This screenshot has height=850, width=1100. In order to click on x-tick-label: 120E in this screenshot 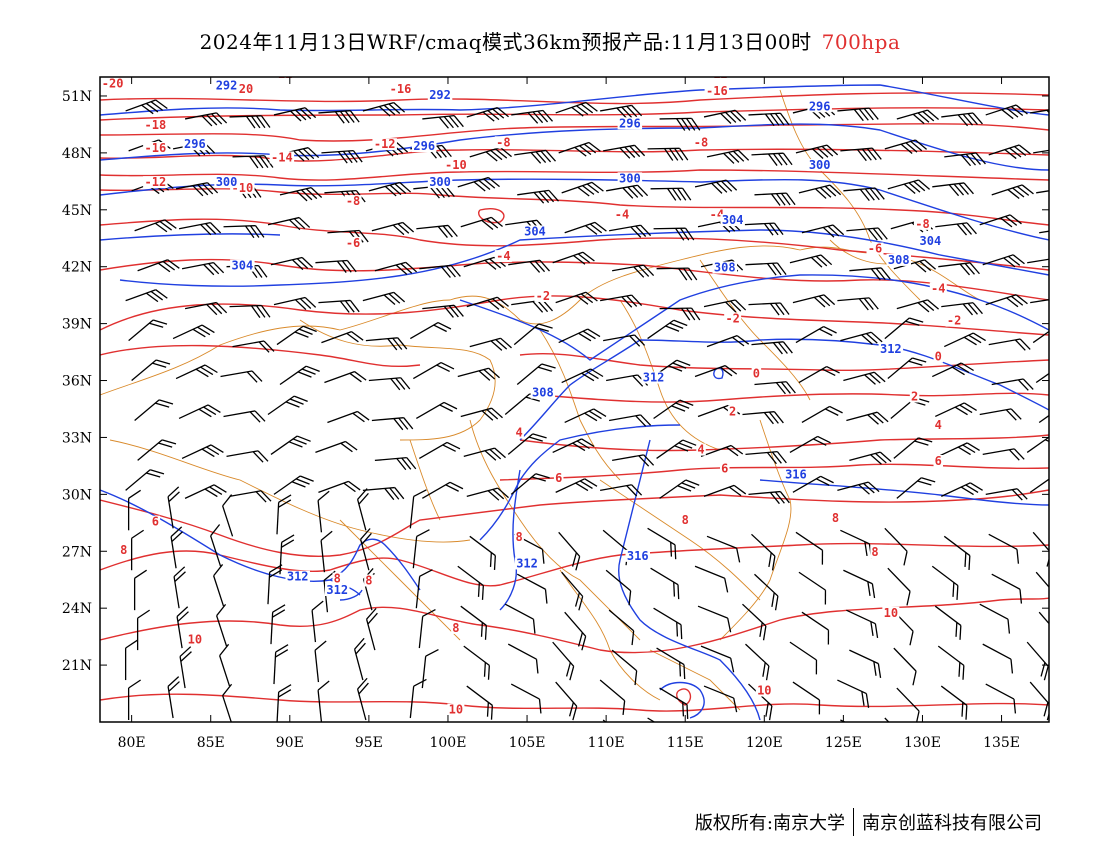, I will do `click(764, 743)`.